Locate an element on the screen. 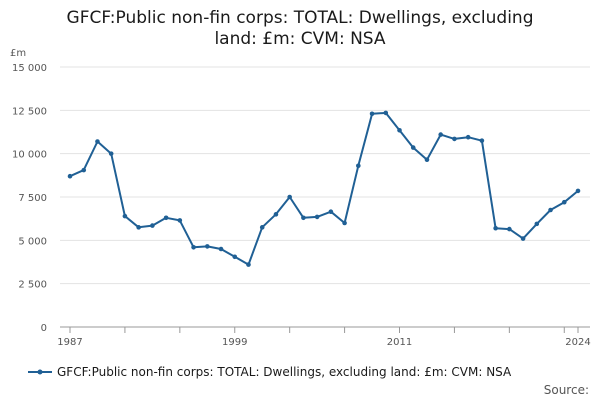 Image resolution: width=600 pixels, height=400 pixels. y-tick-label: 12 500 is located at coordinates (29, 111).